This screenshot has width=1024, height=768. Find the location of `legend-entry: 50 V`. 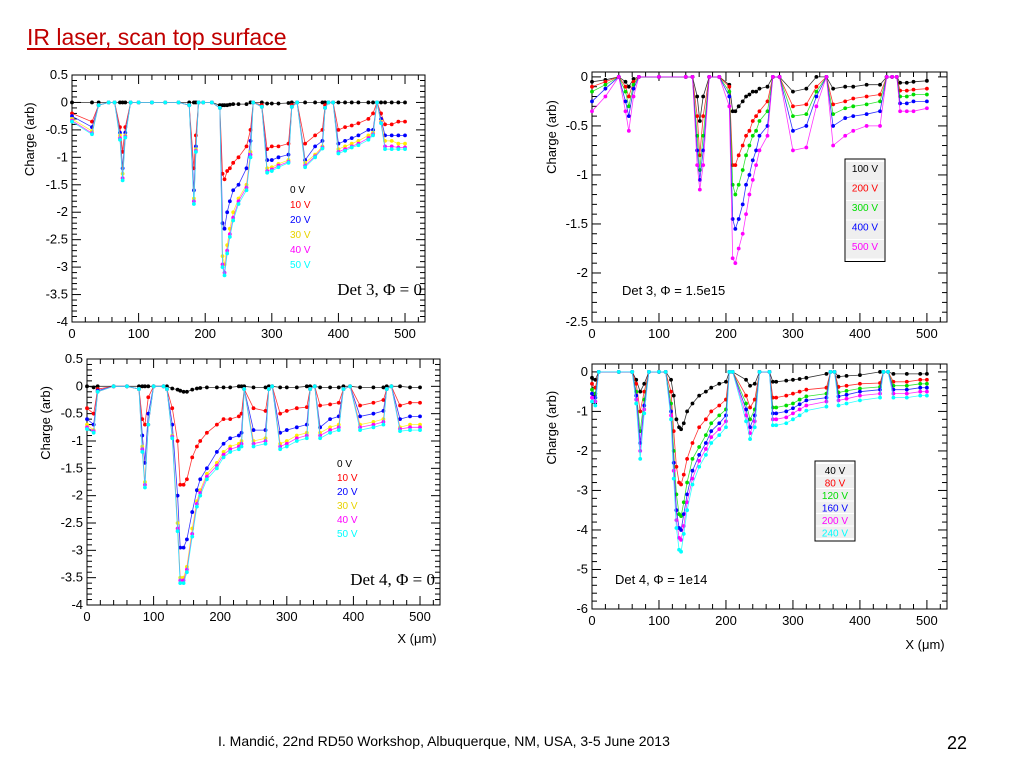

legend-entry: 50 V is located at coordinates (347, 534).